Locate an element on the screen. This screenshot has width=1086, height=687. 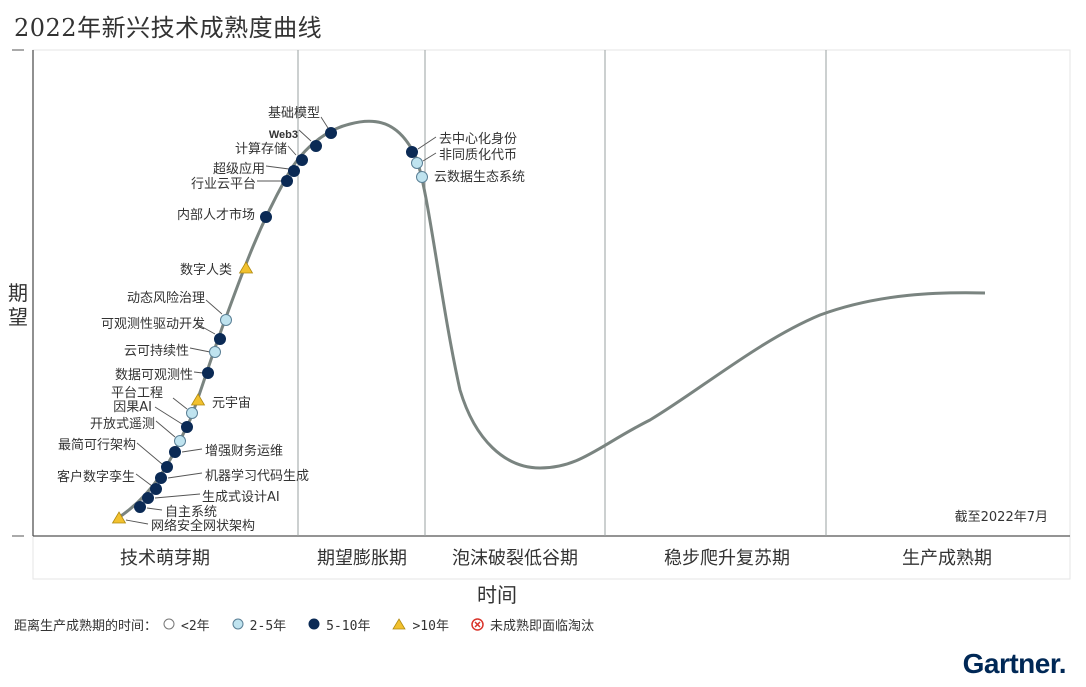
technology-label: 增强财务运维 is located at coordinates (244, 451).